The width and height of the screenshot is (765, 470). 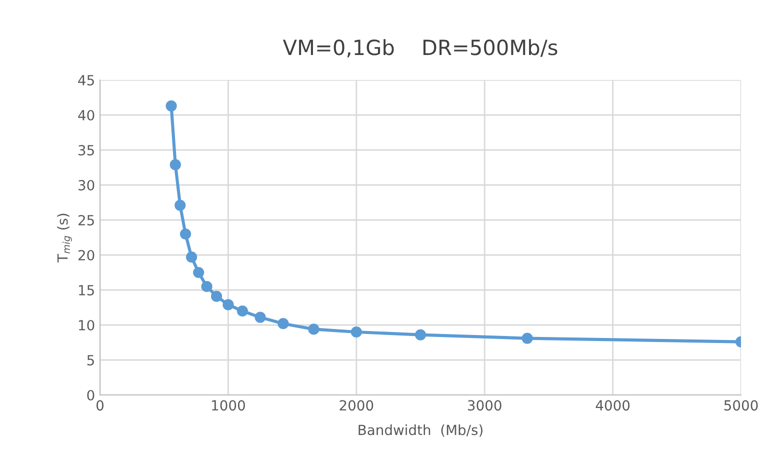 What do you see at coordinates (90, 395) in the screenshot?
I see `y-tick-label: 0` at bounding box center [90, 395].